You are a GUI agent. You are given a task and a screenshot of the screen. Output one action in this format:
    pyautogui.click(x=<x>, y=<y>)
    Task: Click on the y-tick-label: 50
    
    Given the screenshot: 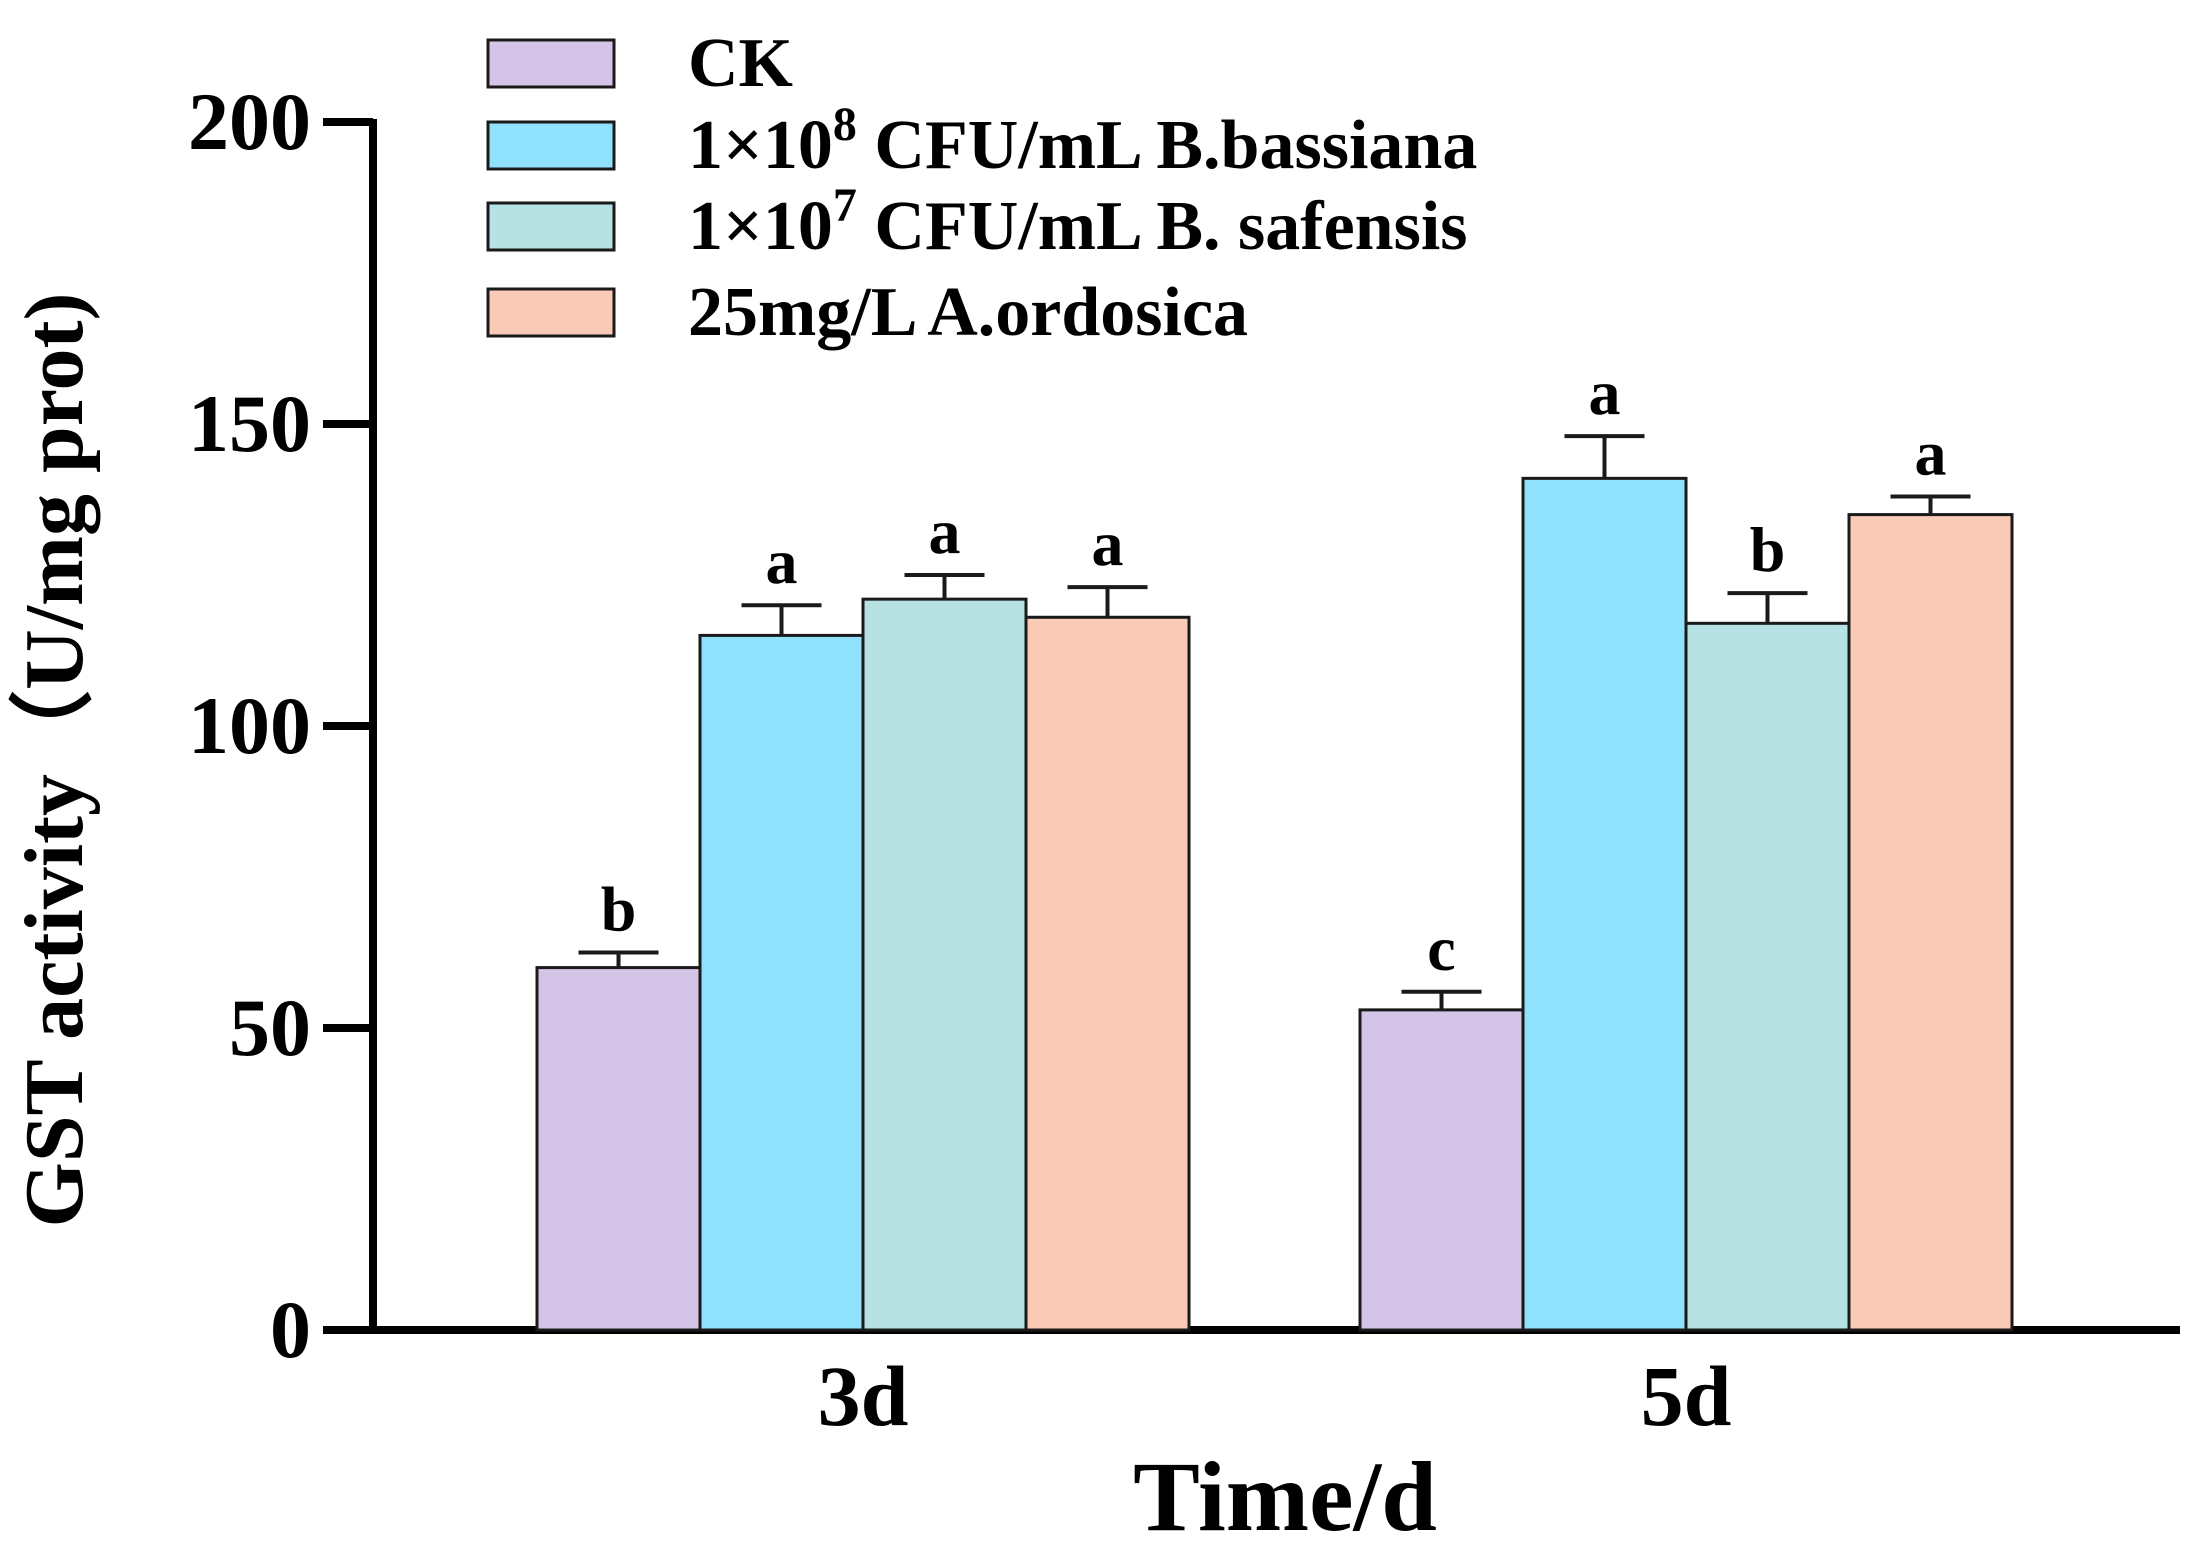 What is the action you would take?
    pyautogui.click(x=270, y=1027)
    